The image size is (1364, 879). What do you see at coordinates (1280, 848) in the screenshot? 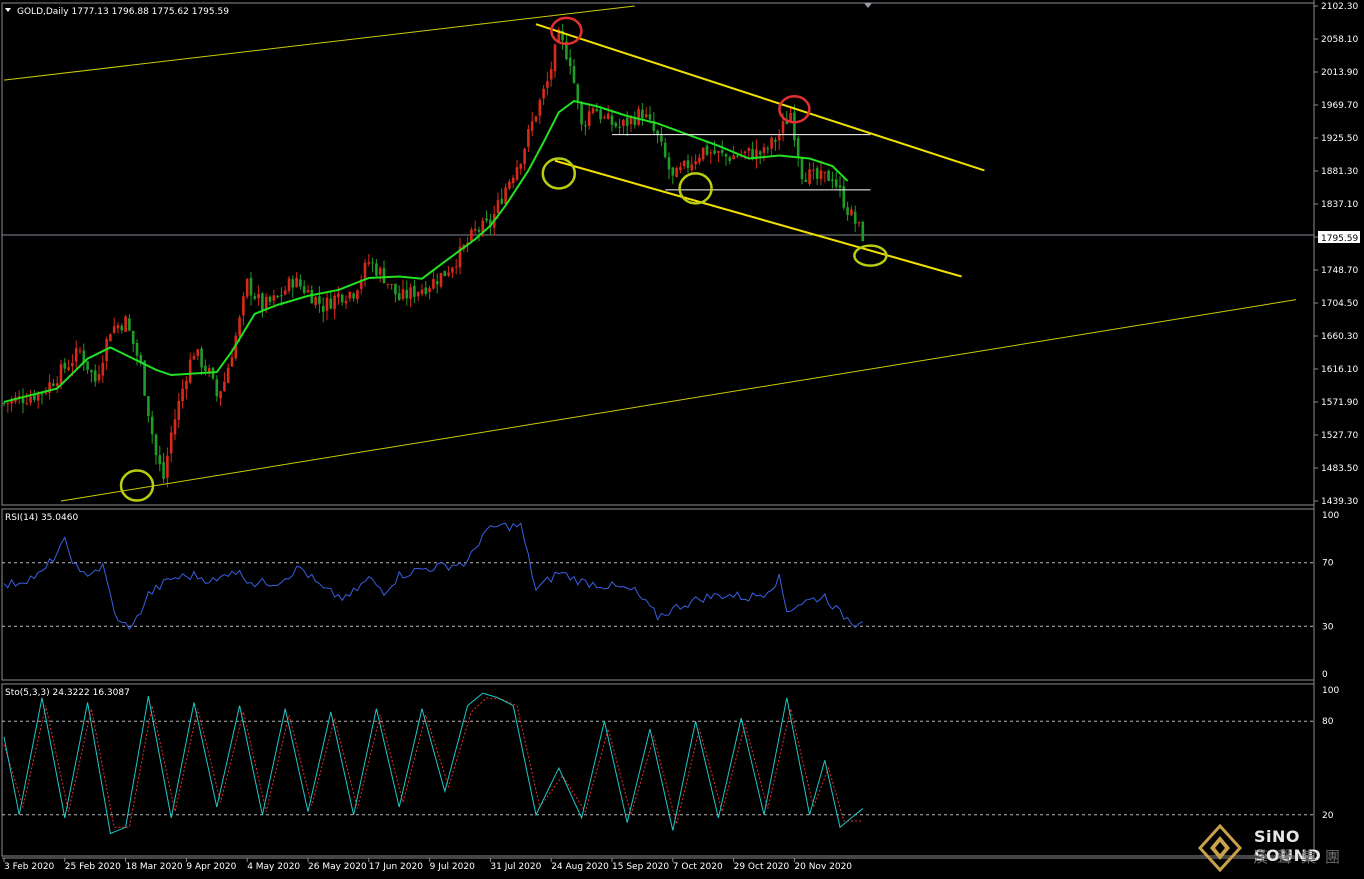
I see `watermark` at bounding box center [1280, 848].